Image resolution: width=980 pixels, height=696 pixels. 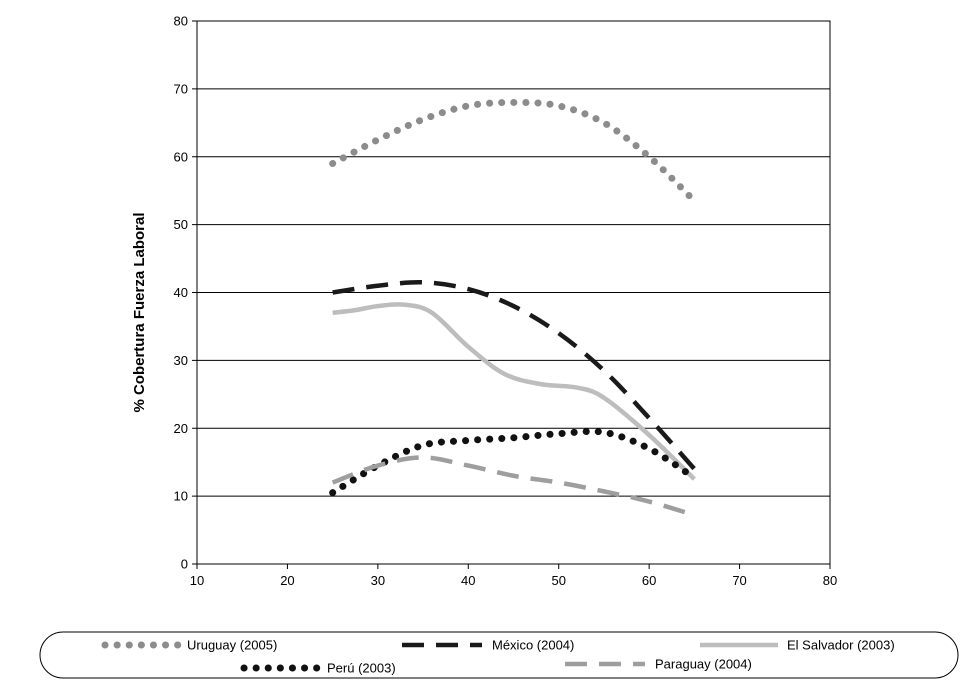 What do you see at coordinates (533, 645) in the screenshot?
I see `legend-label-2: México (2004)` at bounding box center [533, 645].